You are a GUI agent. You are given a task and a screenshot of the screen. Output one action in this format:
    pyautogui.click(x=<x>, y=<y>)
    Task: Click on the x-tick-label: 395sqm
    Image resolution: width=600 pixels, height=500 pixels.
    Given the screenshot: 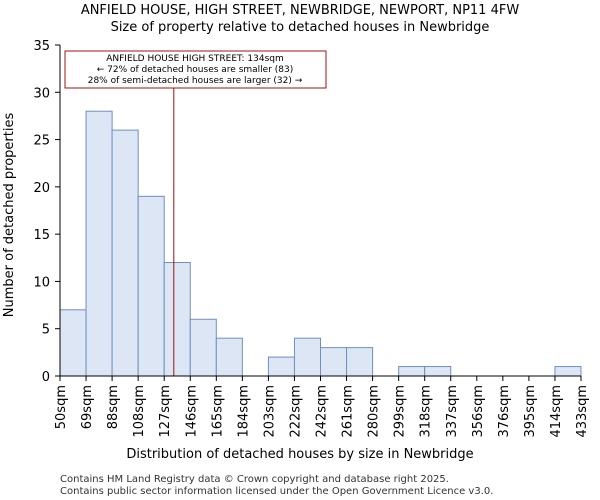 What is the action you would take?
    pyautogui.click(x=530, y=411)
    